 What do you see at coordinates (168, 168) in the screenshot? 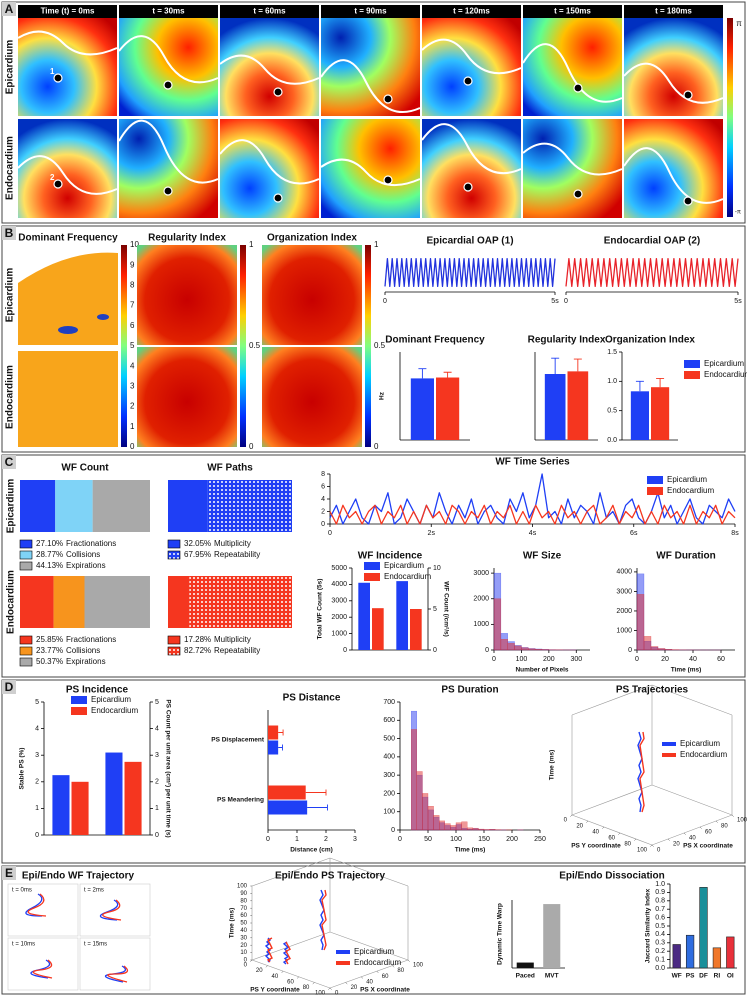
I see `activation-map` at bounding box center [168, 168].